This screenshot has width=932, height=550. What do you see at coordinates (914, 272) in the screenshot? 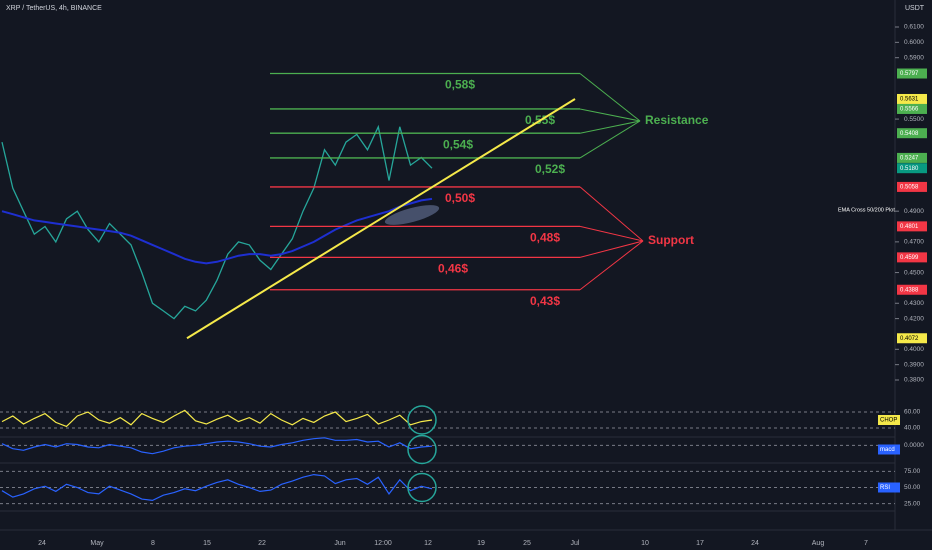
I see `y-tick-label: 0.4500` at bounding box center [914, 272].